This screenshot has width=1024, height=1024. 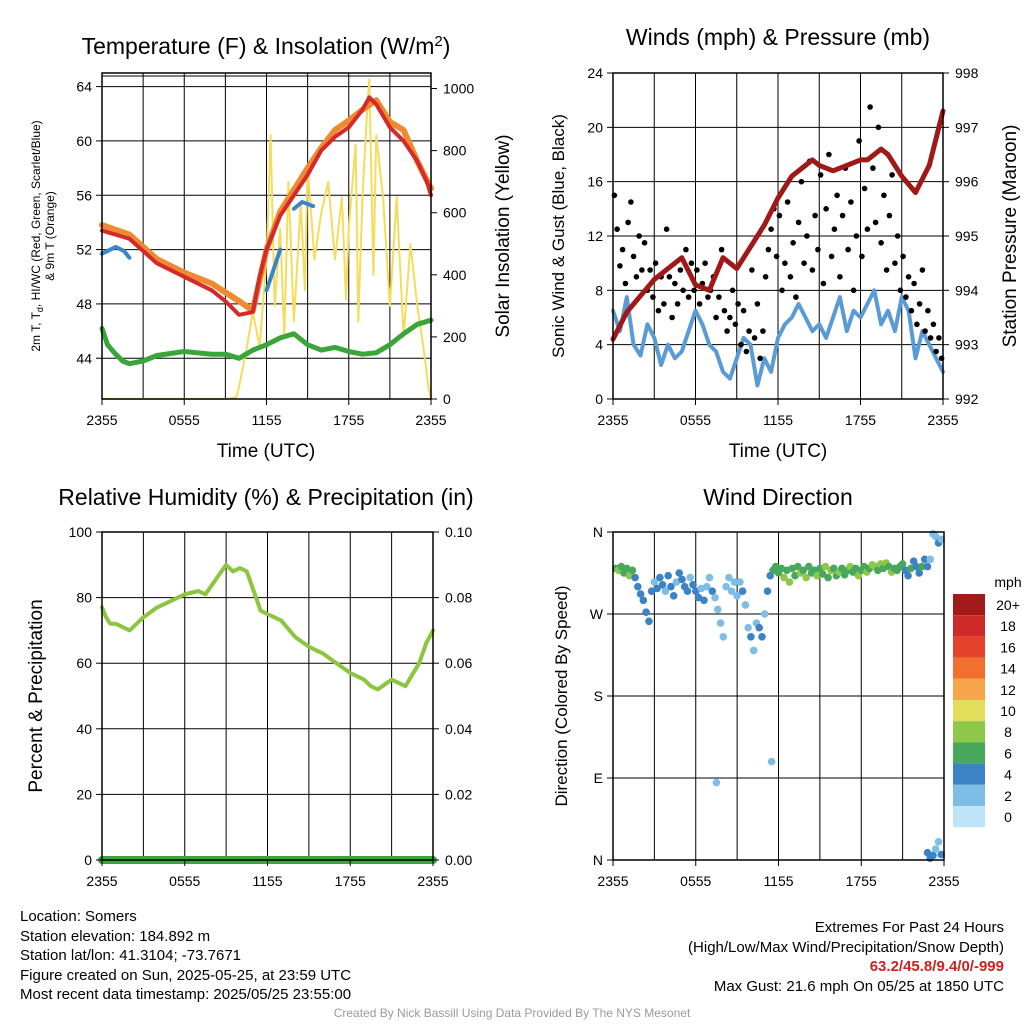 What do you see at coordinates (778, 225) in the screenshot?
I see `pressure-line` at bounding box center [778, 225].